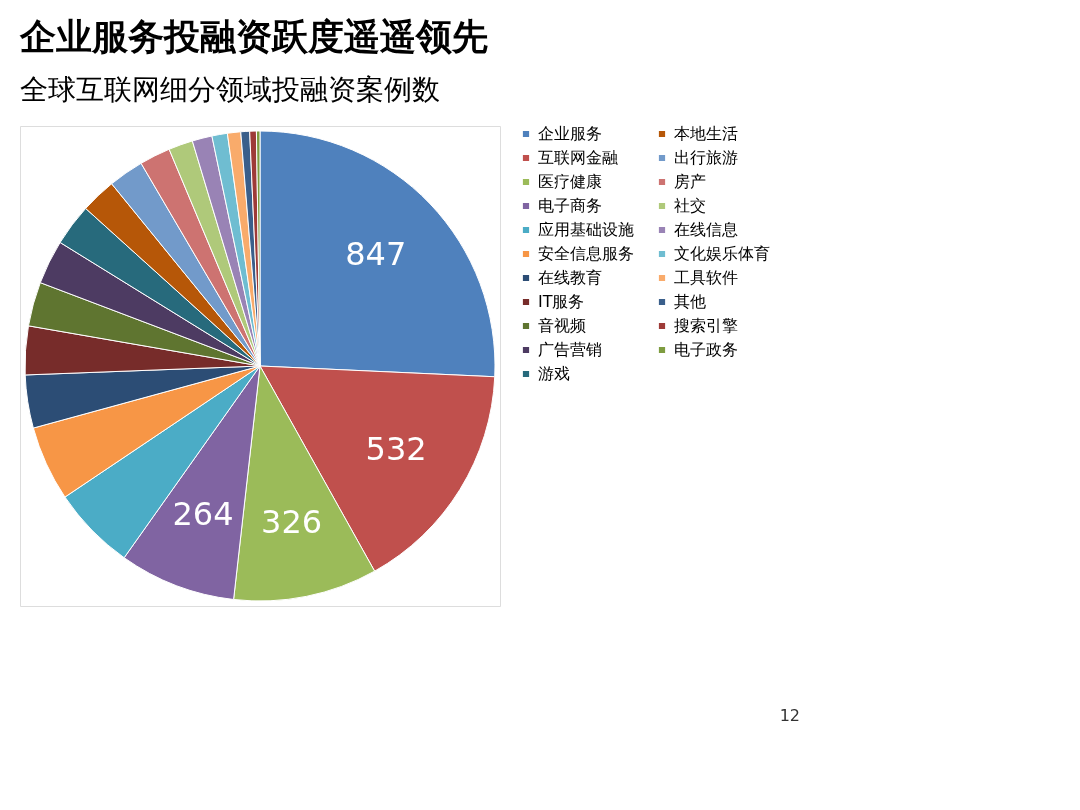 This screenshot has height=810, width=1080. I want to click on legend-label: IT服务, so click(561, 301).